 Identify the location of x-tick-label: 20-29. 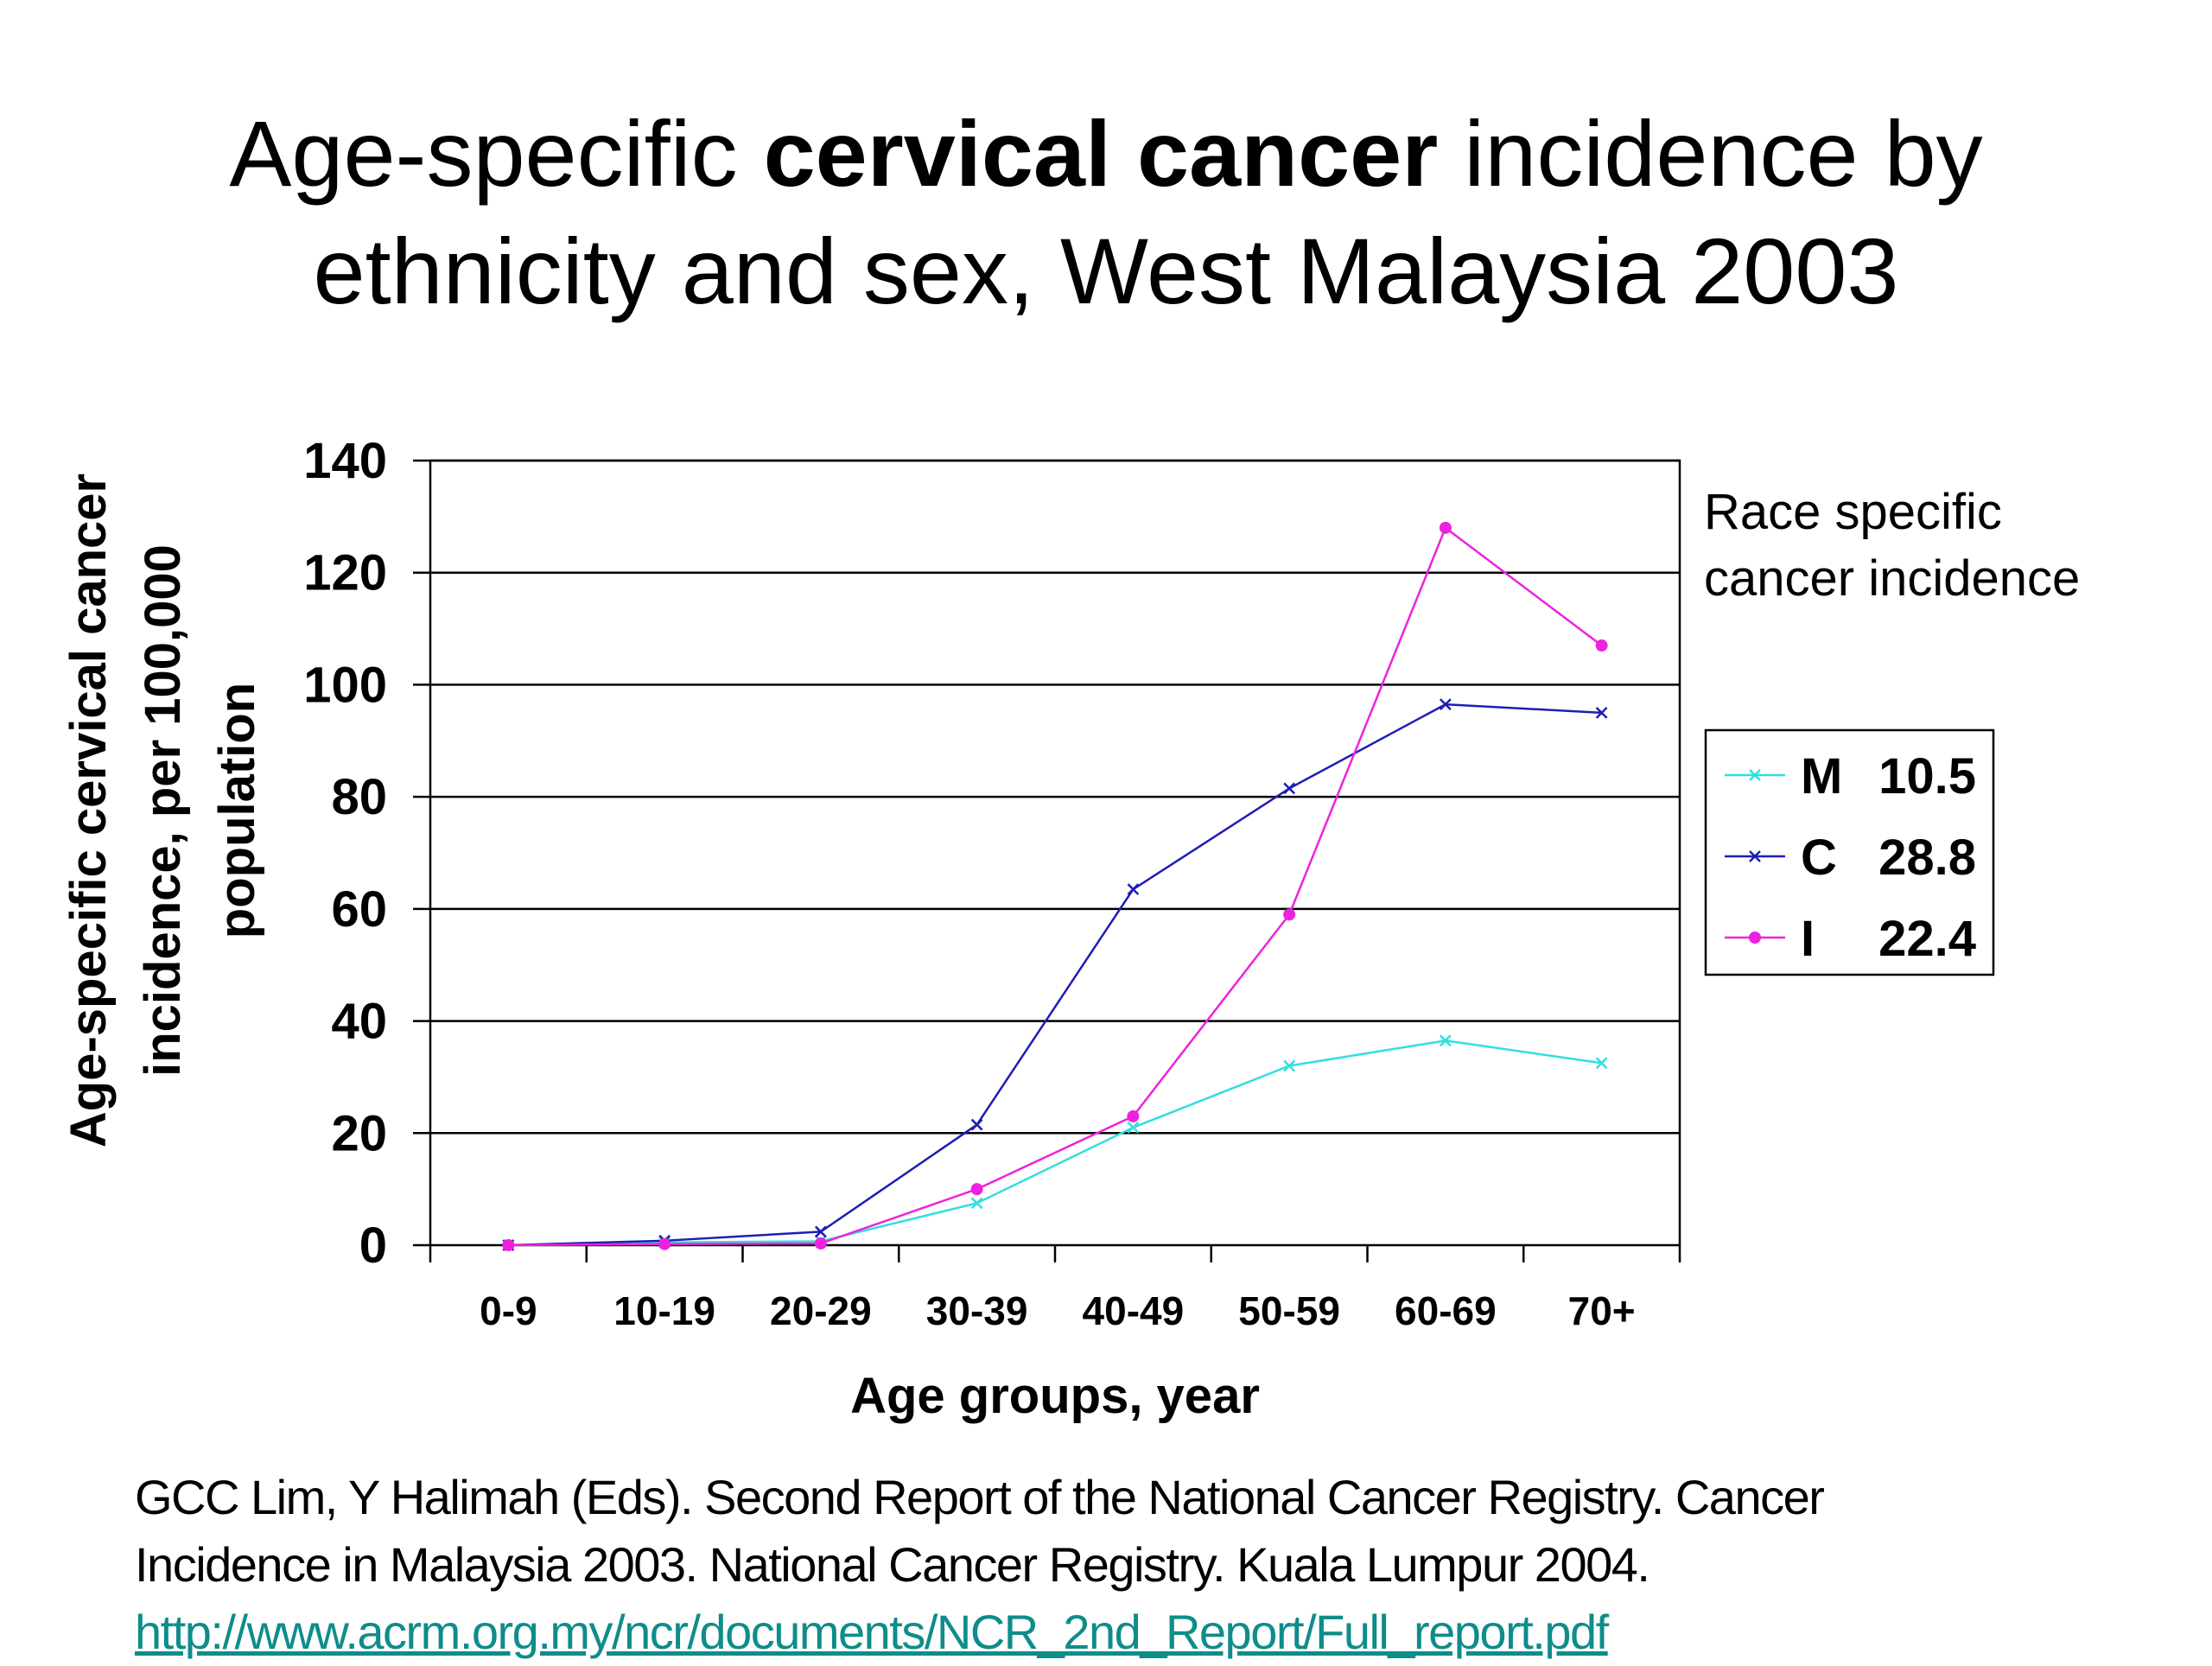
(821, 1310).